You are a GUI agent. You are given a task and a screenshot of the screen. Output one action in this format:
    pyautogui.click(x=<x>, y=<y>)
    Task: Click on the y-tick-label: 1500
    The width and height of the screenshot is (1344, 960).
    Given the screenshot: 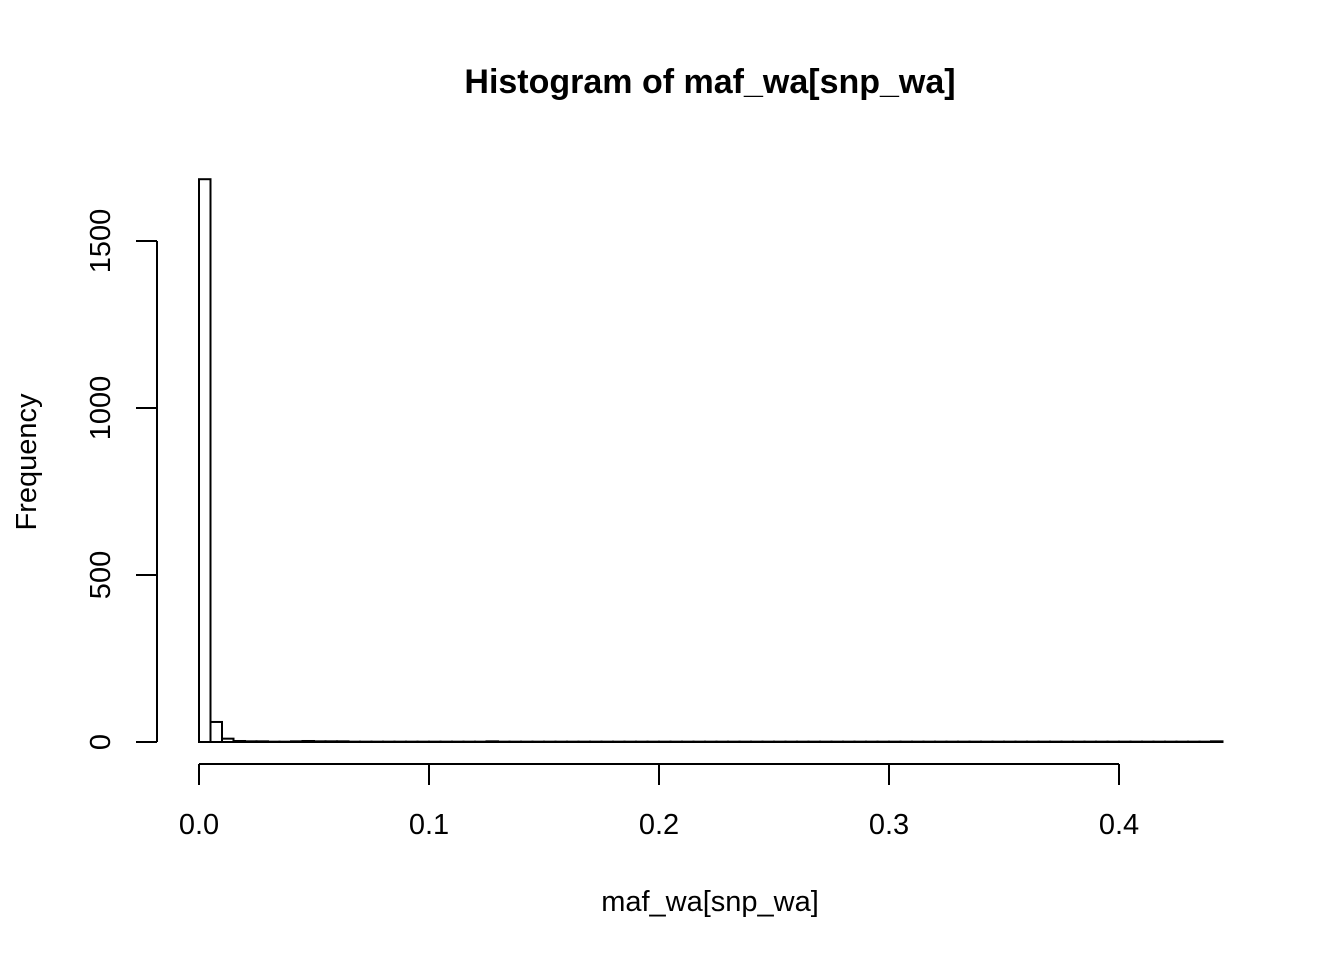 What is the action you would take?
    pyautogui.click(x=101, y=241)
    